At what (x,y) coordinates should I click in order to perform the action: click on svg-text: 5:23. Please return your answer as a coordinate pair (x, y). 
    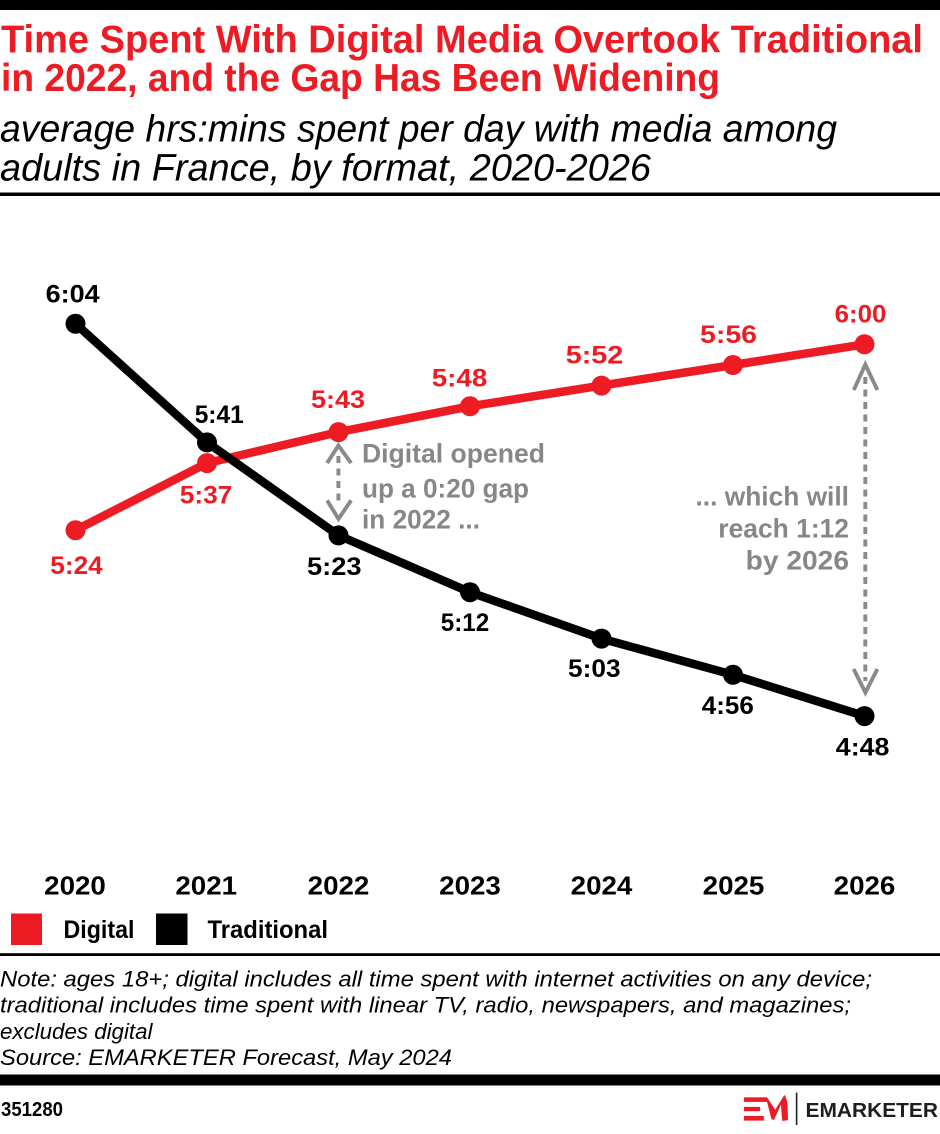
    Looking at the image, I should click on (334, 567).